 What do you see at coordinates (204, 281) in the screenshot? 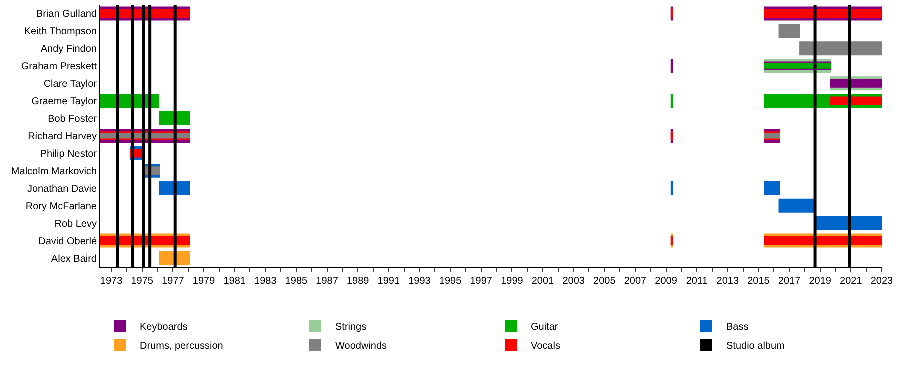
I see `x-tick-label: 1979` at bounding box center [204, 281].